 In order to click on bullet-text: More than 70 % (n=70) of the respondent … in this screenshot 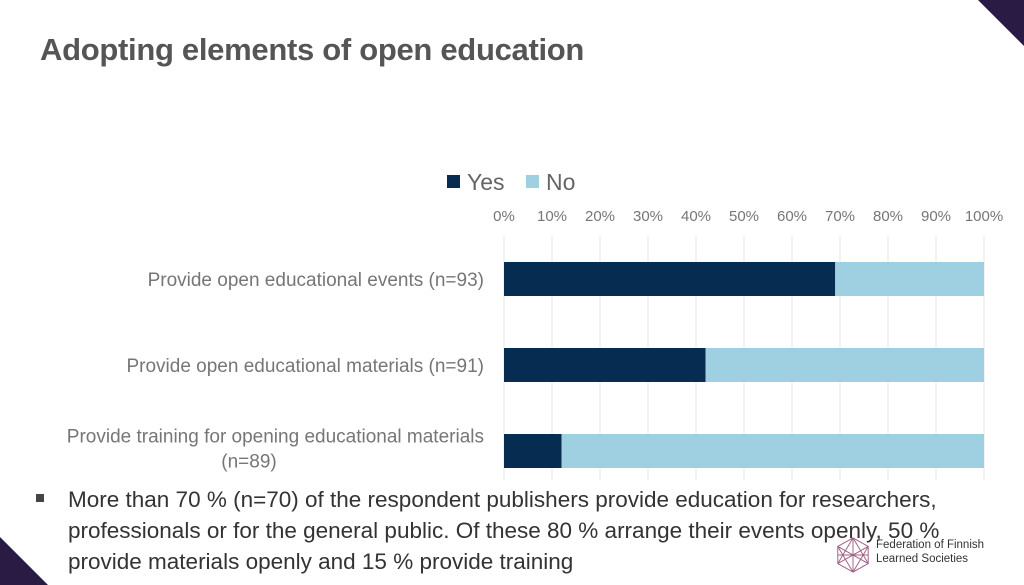, I will do `click(504, 530)`.